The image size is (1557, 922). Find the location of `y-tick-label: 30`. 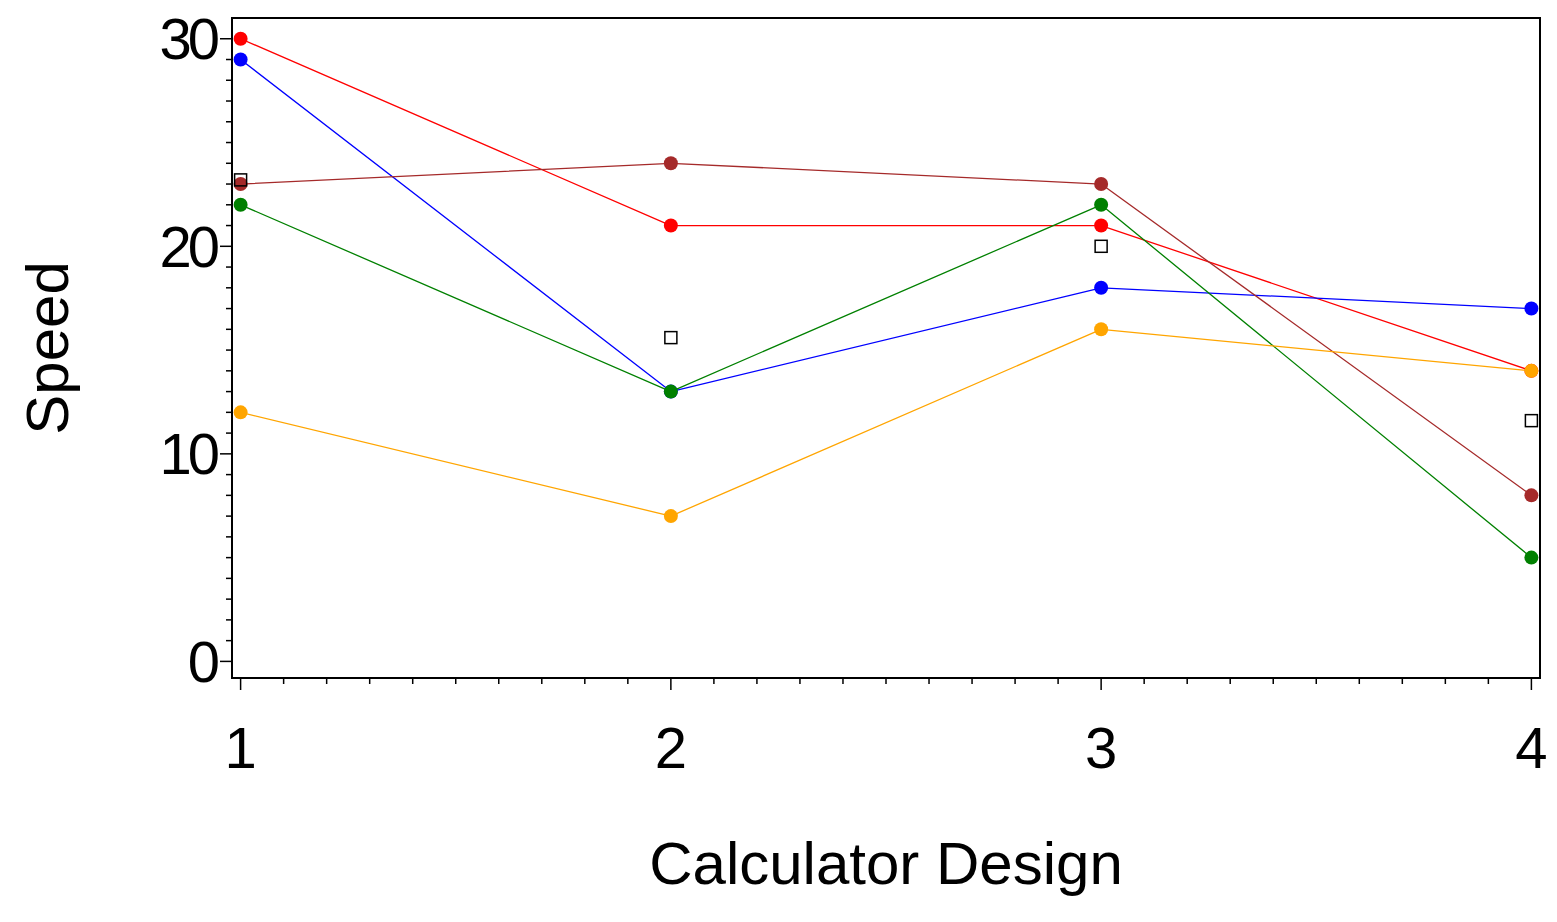

y-tick-label: 30 is located at coordinates (188, 39).